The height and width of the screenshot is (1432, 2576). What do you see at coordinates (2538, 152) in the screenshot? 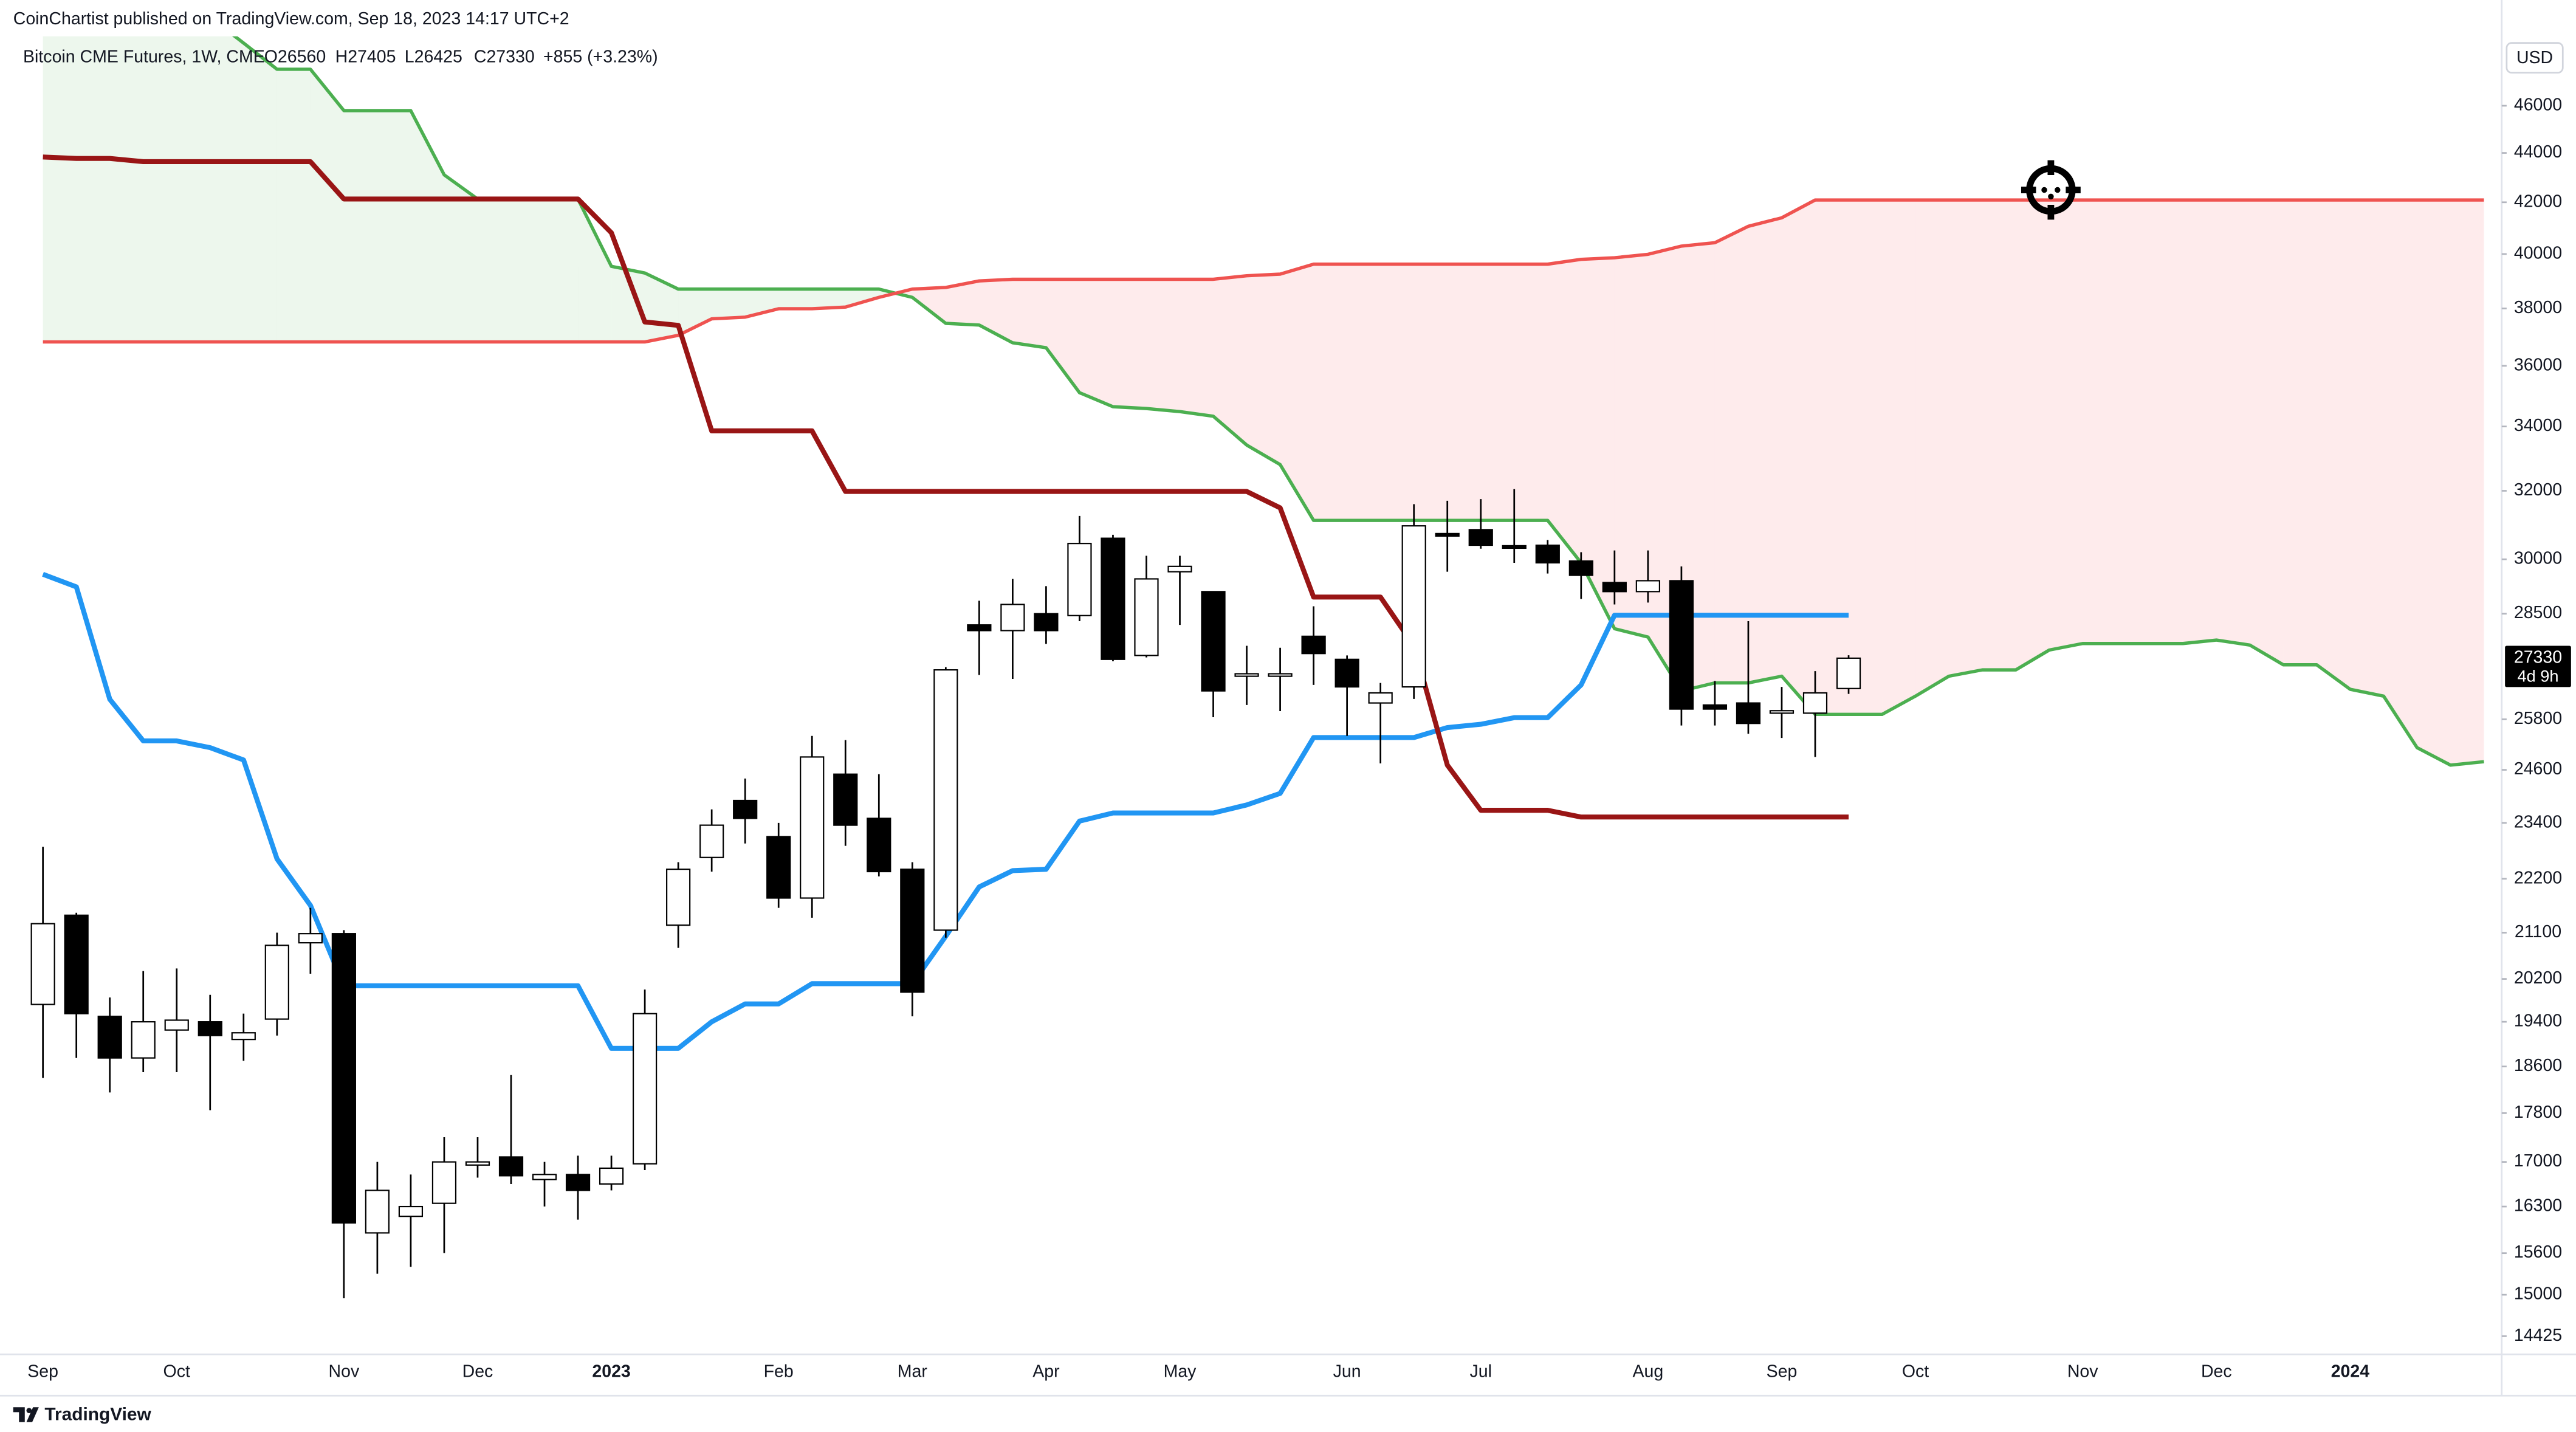
I see `y-tick-label: 44000` at bounding box center [2538, 152].